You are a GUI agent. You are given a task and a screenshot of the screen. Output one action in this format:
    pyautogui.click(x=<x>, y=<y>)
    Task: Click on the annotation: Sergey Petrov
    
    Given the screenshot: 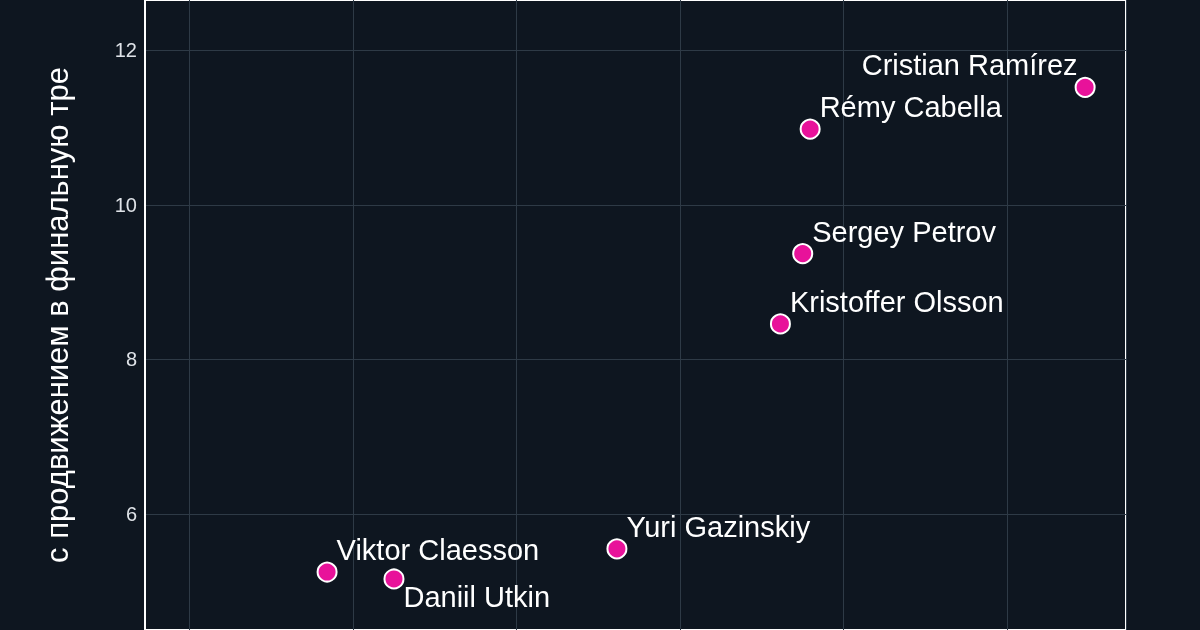 What is the action you would take?
    pyautogui.click(x=904, y=231)
    